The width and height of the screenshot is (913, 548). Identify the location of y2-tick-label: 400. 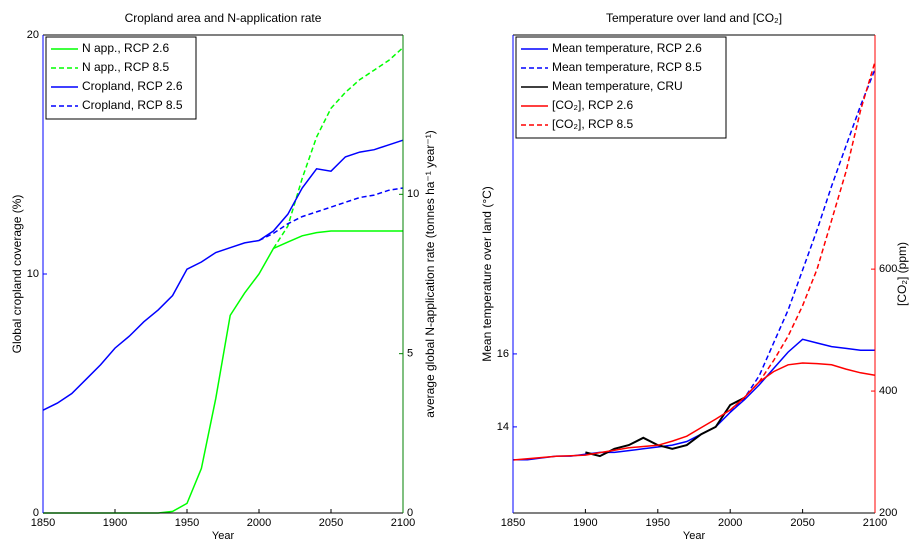
(888, 391).